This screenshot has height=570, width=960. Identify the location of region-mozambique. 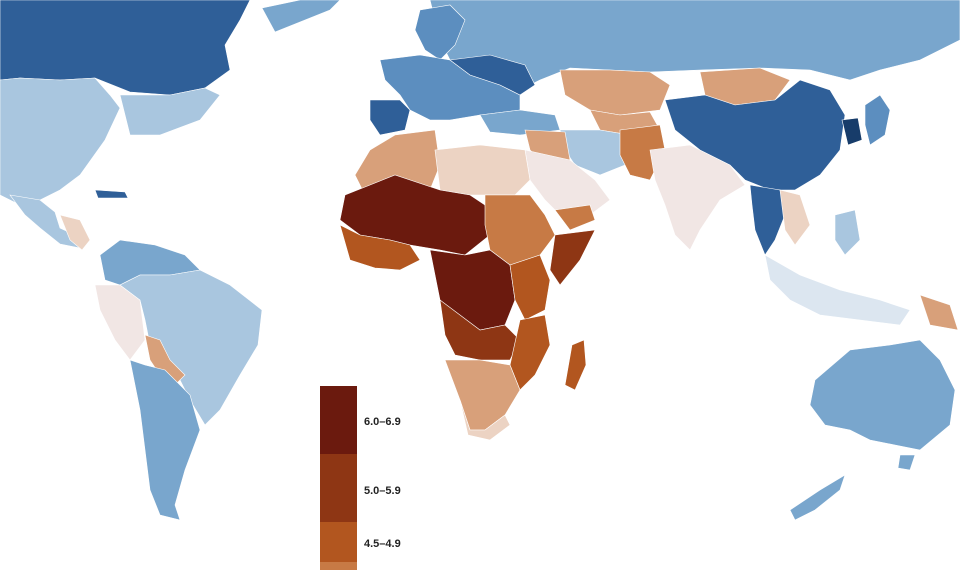
(530, 352).